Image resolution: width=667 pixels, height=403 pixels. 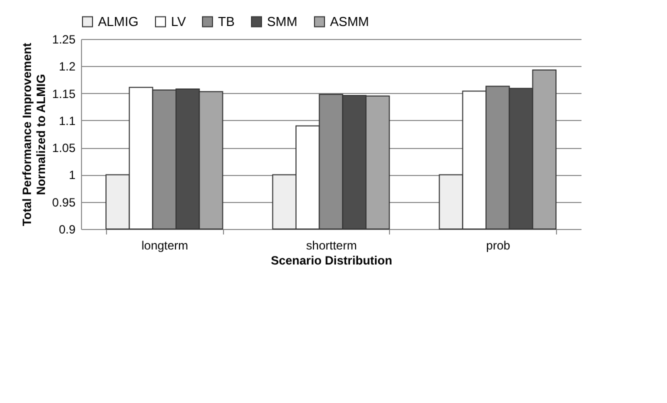 I want to click on legend-label: ALMIG, so click(x=118, y=21).